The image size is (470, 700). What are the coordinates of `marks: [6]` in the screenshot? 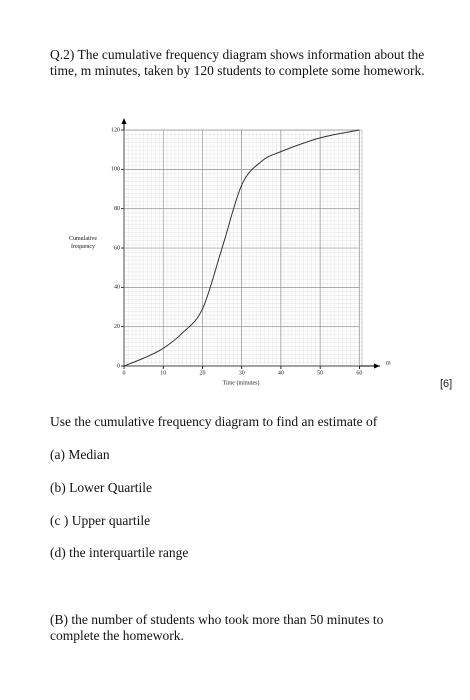 It's located at (446, 384).